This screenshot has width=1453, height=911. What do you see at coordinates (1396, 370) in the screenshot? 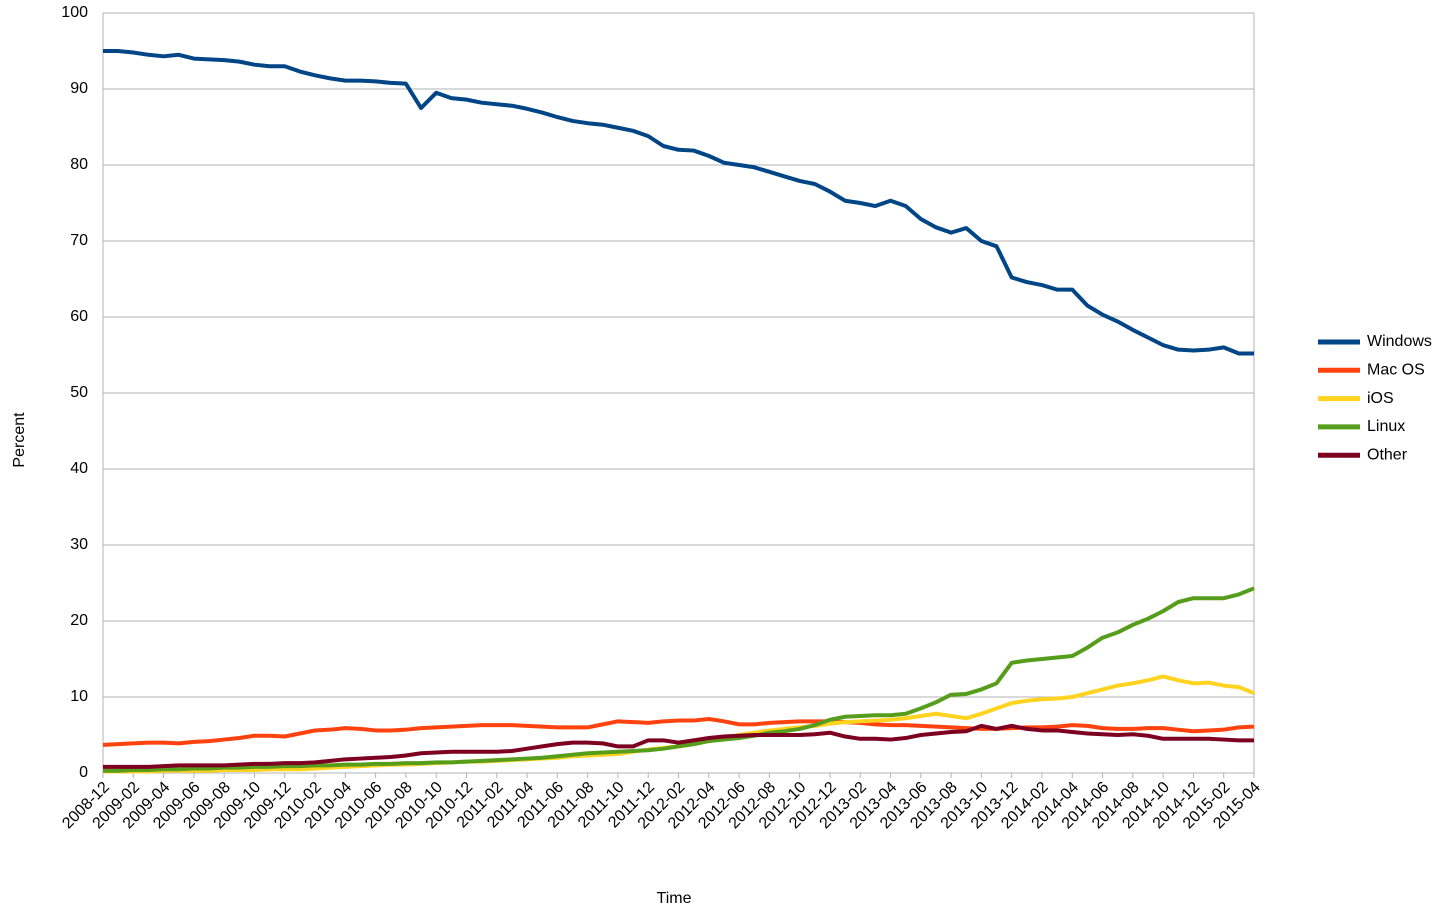
I see `legend-label: Mac OS` at bounding box center [1396, 370].